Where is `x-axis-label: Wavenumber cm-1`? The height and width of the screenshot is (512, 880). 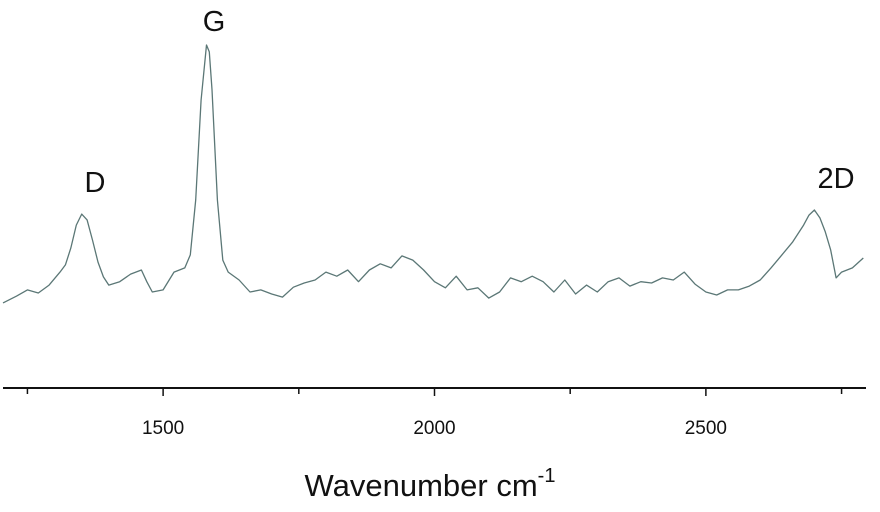 x-axis-label: Wavenumber cm-1 is located at coordinates (430, 484).